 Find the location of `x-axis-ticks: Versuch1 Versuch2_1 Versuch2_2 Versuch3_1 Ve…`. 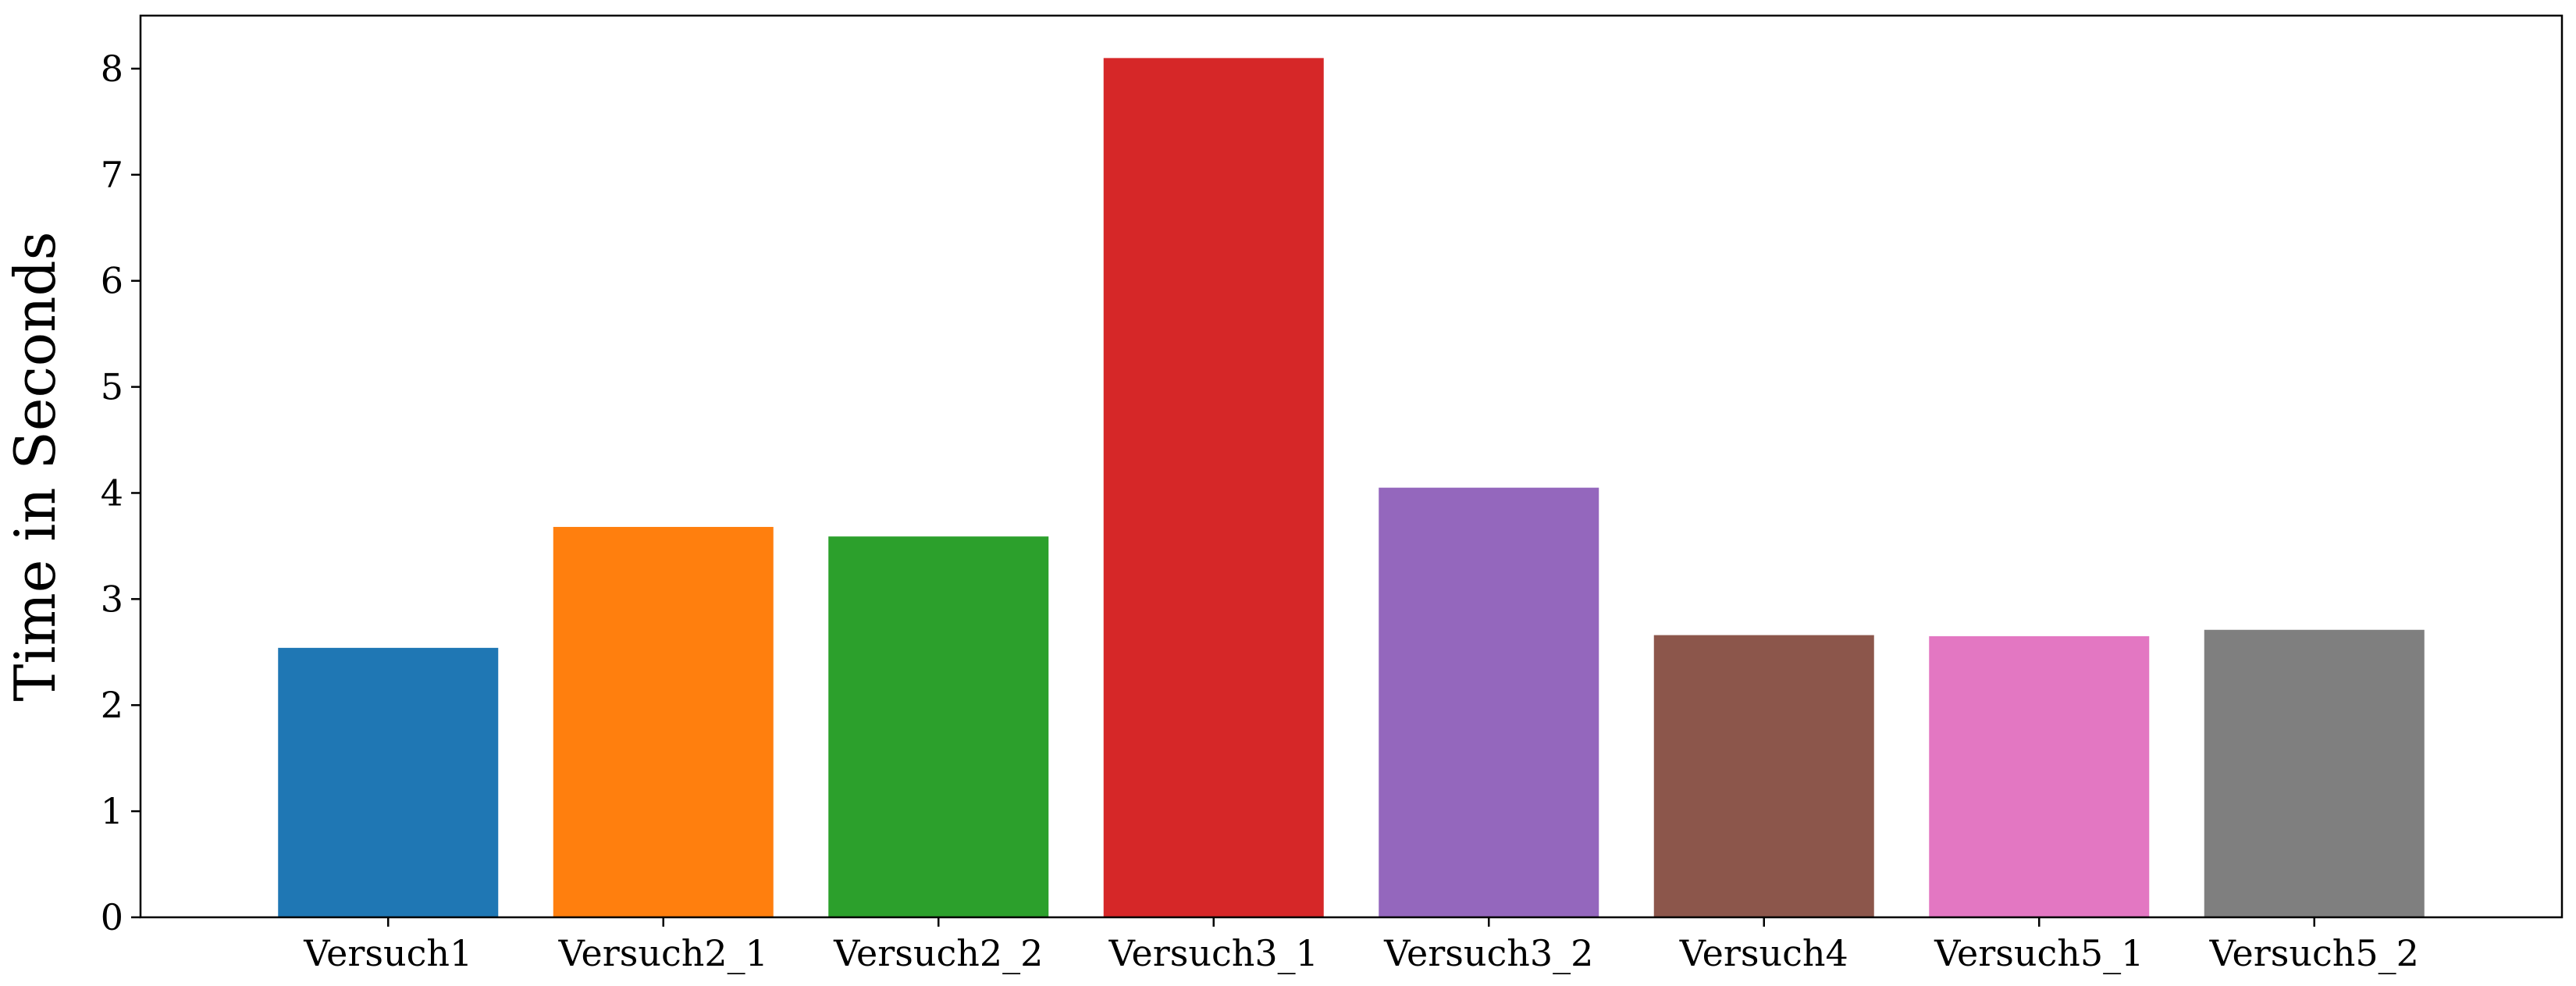

x-axis-ticks: Versuch1 Versuch2_1 Versuch2_2 Versuch3_1 Ve… is located at coordinates (1361, 945).